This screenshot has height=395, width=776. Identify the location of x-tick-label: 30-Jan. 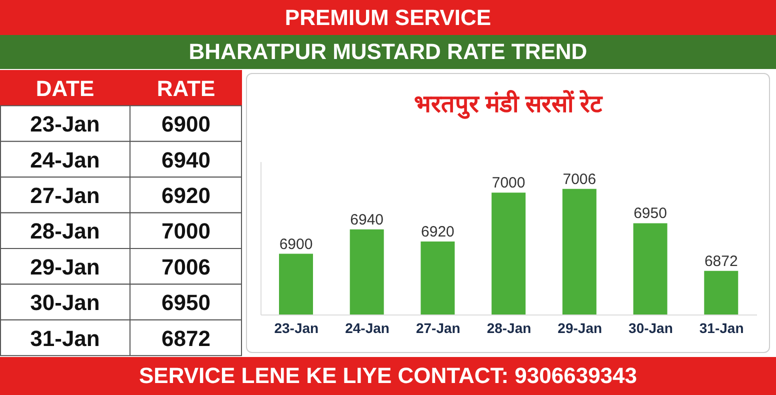
(650, 328).